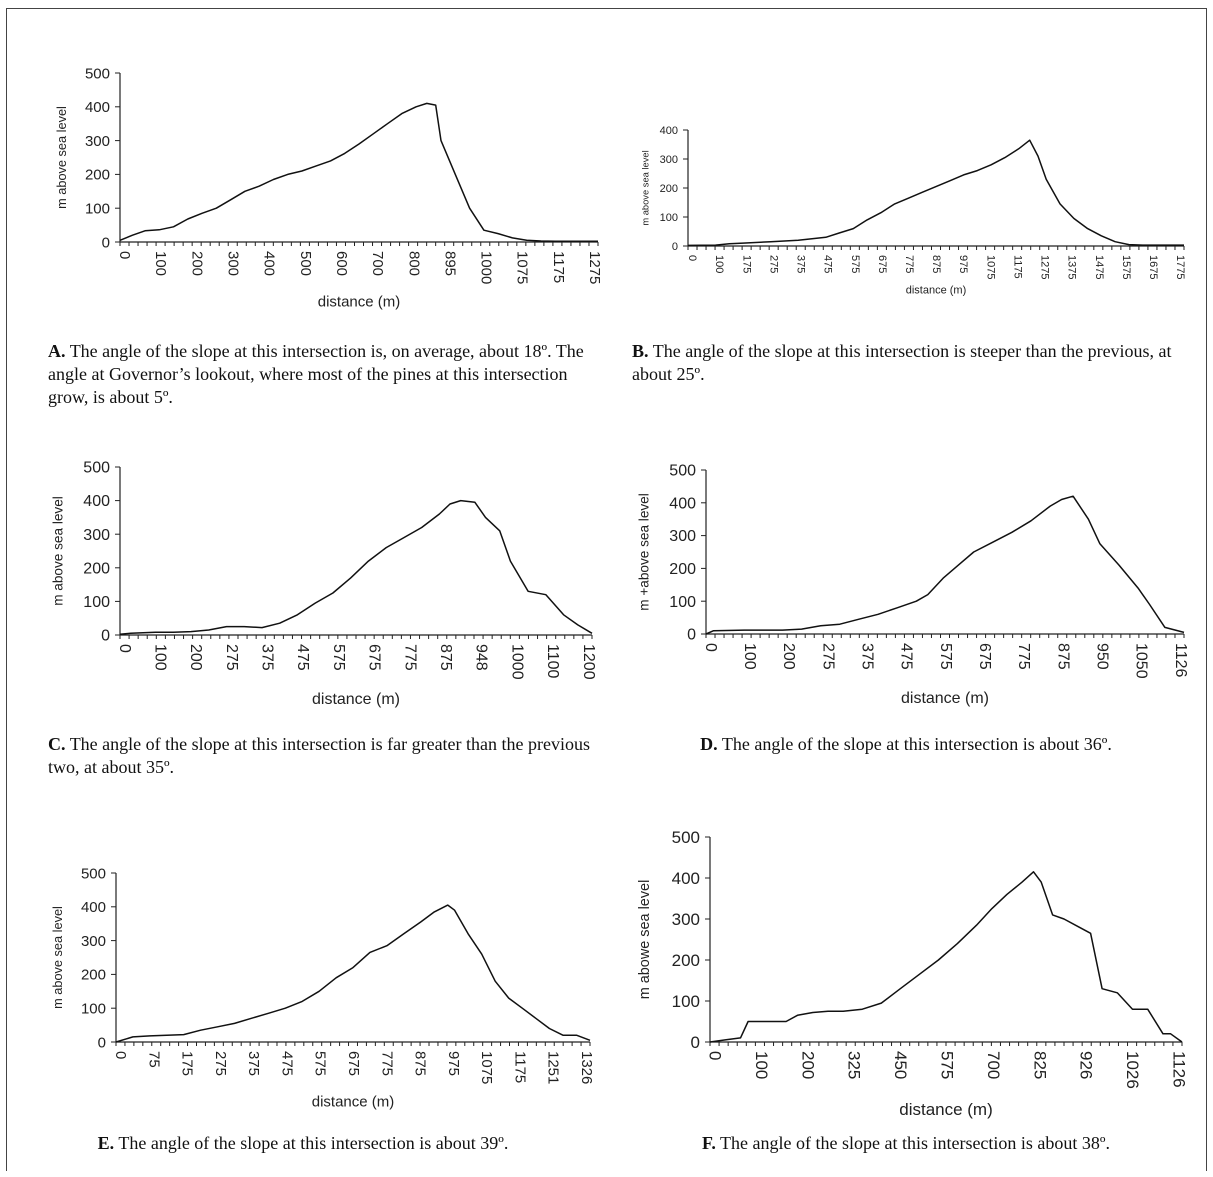 Image resolution: width=1213 pixels, height=1177 pixels. Describe the element at coordinates (358, 172) in the screenshot. I see `elevation-line-a` at that location.